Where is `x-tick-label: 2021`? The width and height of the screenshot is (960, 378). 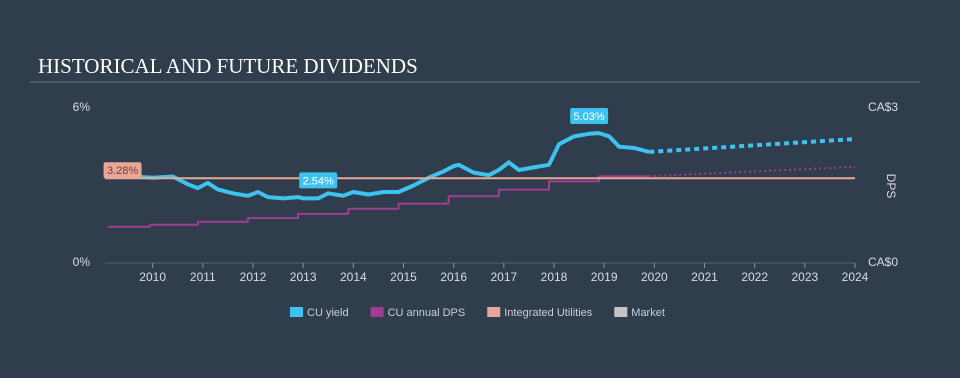 x-tick-label: 2021 is located at coordinates (704, 277).